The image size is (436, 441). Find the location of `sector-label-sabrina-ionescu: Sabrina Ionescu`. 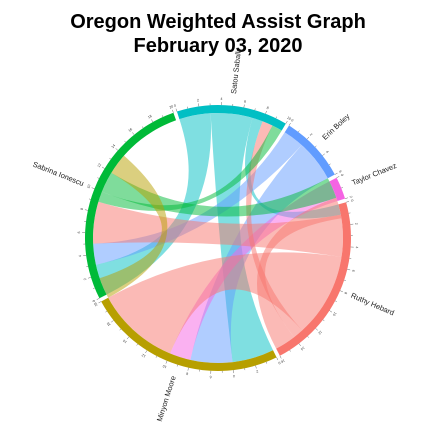

sector-label-sabrina-ionescu: Sabrina Ionescu is located at coordinates (58, 174).